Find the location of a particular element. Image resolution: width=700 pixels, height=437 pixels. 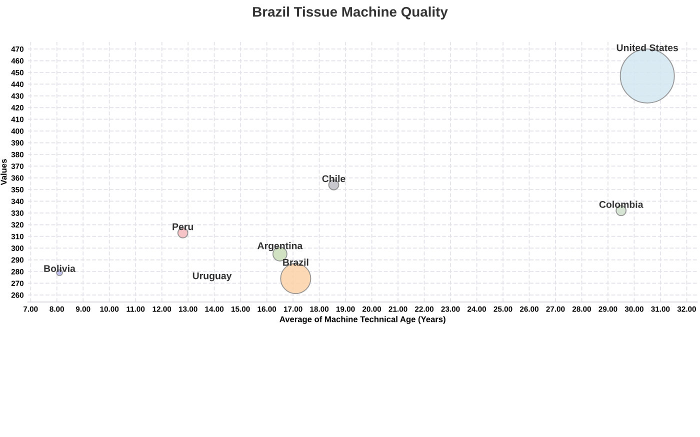

series-label: Peru is located at coordinates (182, 226).